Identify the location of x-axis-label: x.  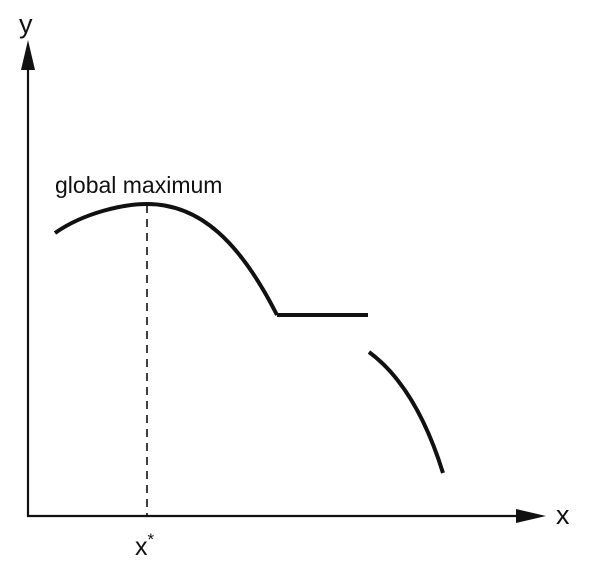
(563, 515).